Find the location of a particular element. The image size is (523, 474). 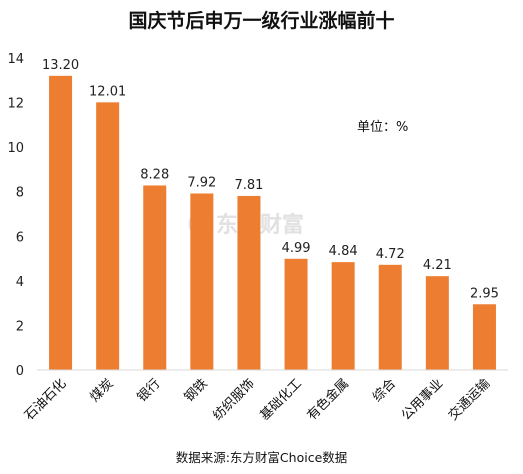

bar-value-label: 4.84 is located at coordinates (343, 251).